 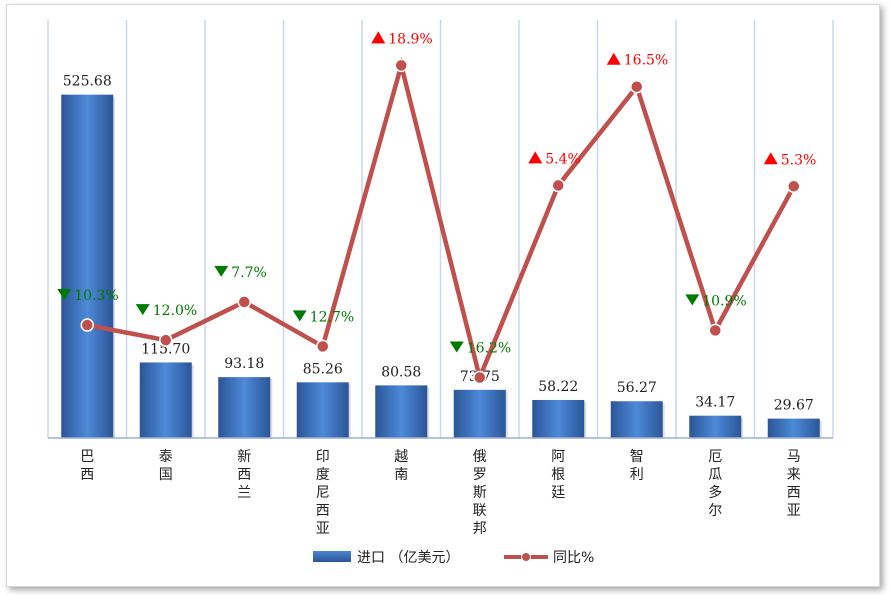 I want to click on category-label: 泰国, so click(x=166, y=466).